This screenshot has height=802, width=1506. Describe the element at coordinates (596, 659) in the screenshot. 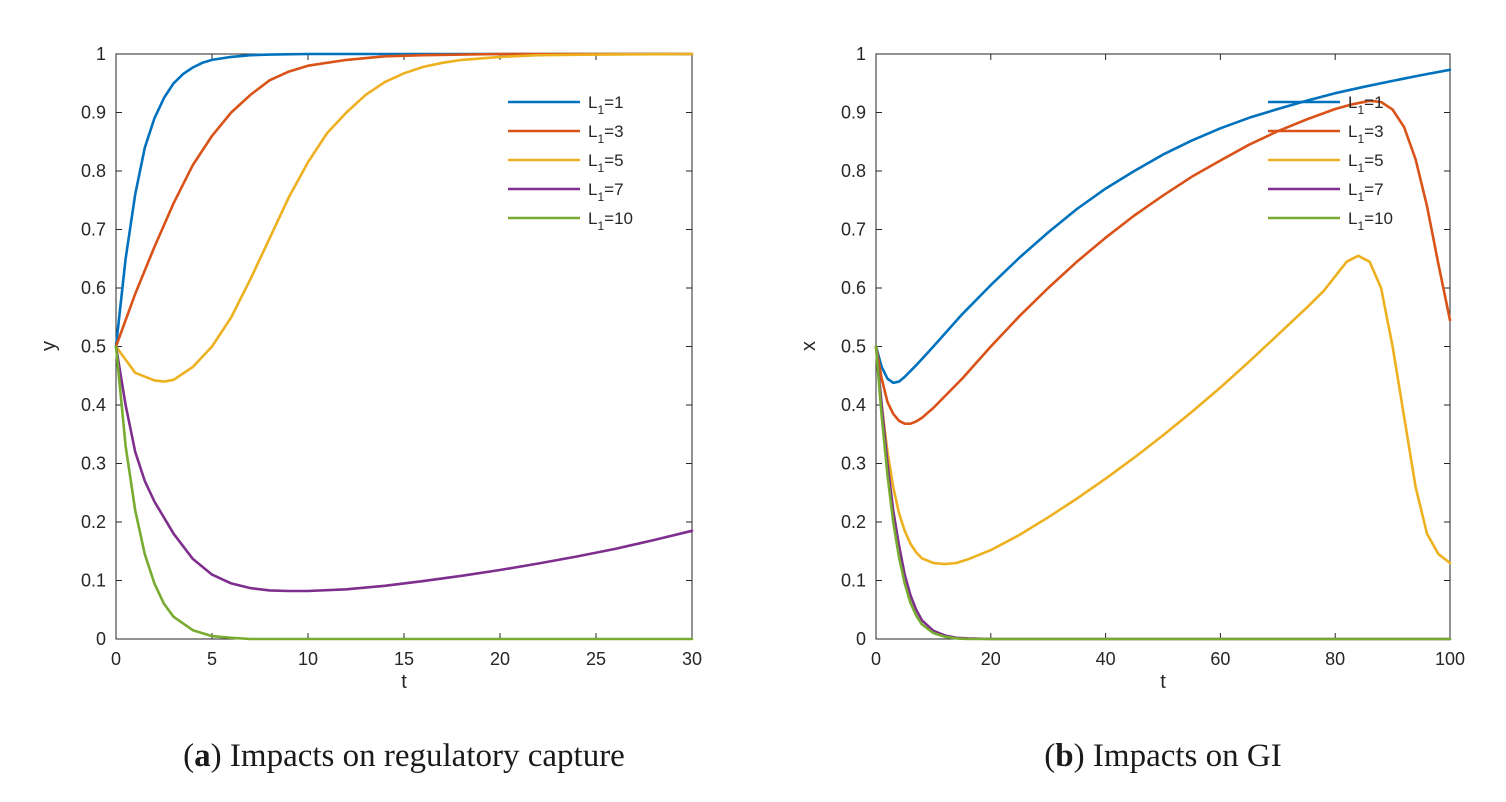

I see `xtick-label: 25` at that location.